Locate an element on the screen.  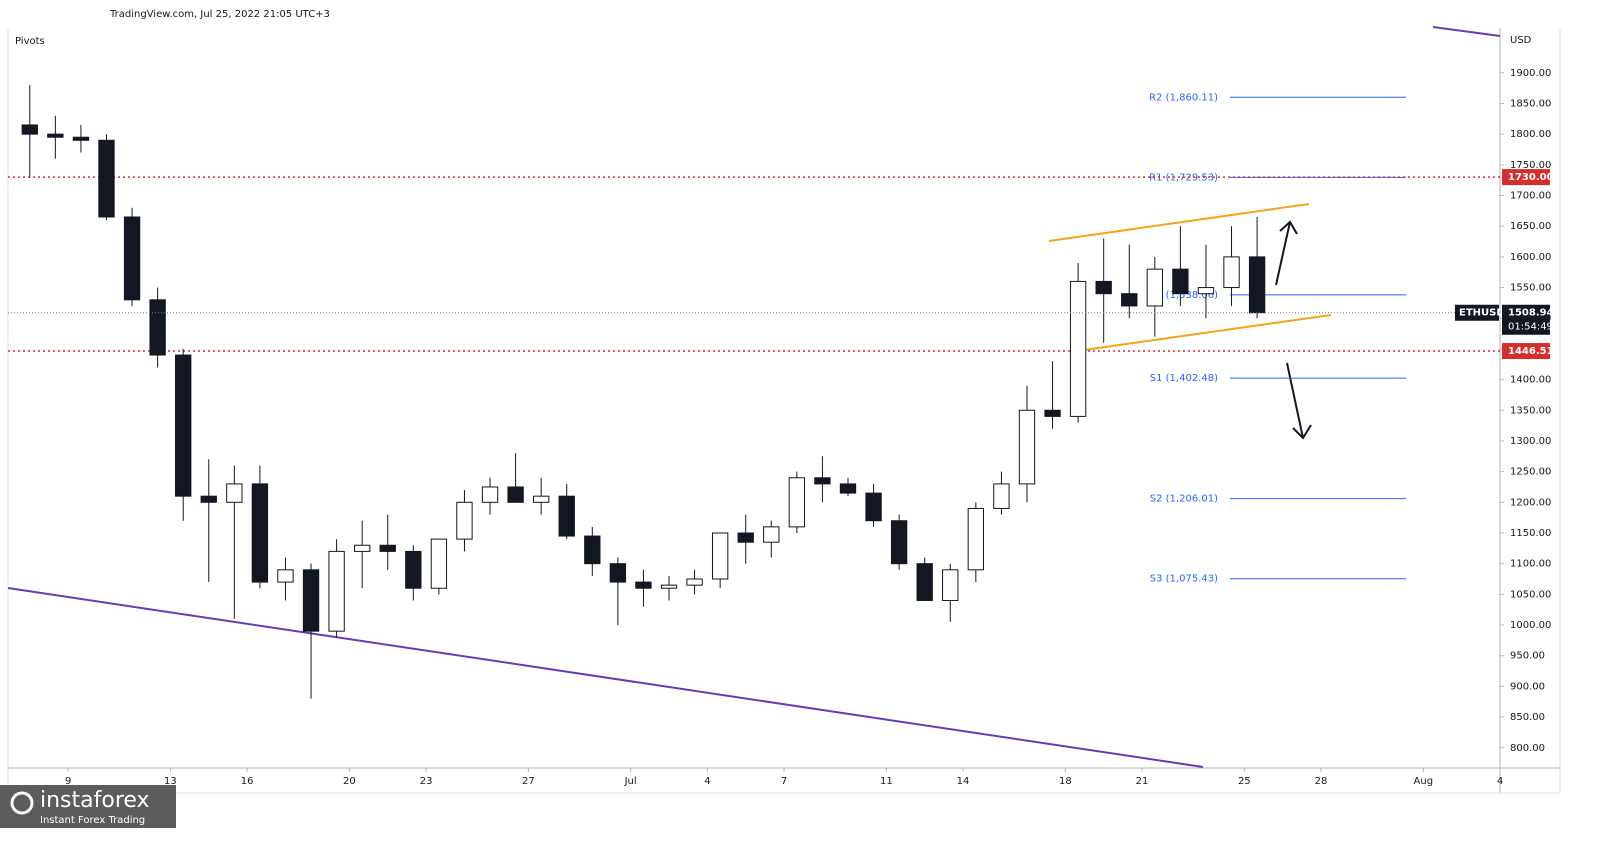
price-tag is located at coordinates (1526, 319).